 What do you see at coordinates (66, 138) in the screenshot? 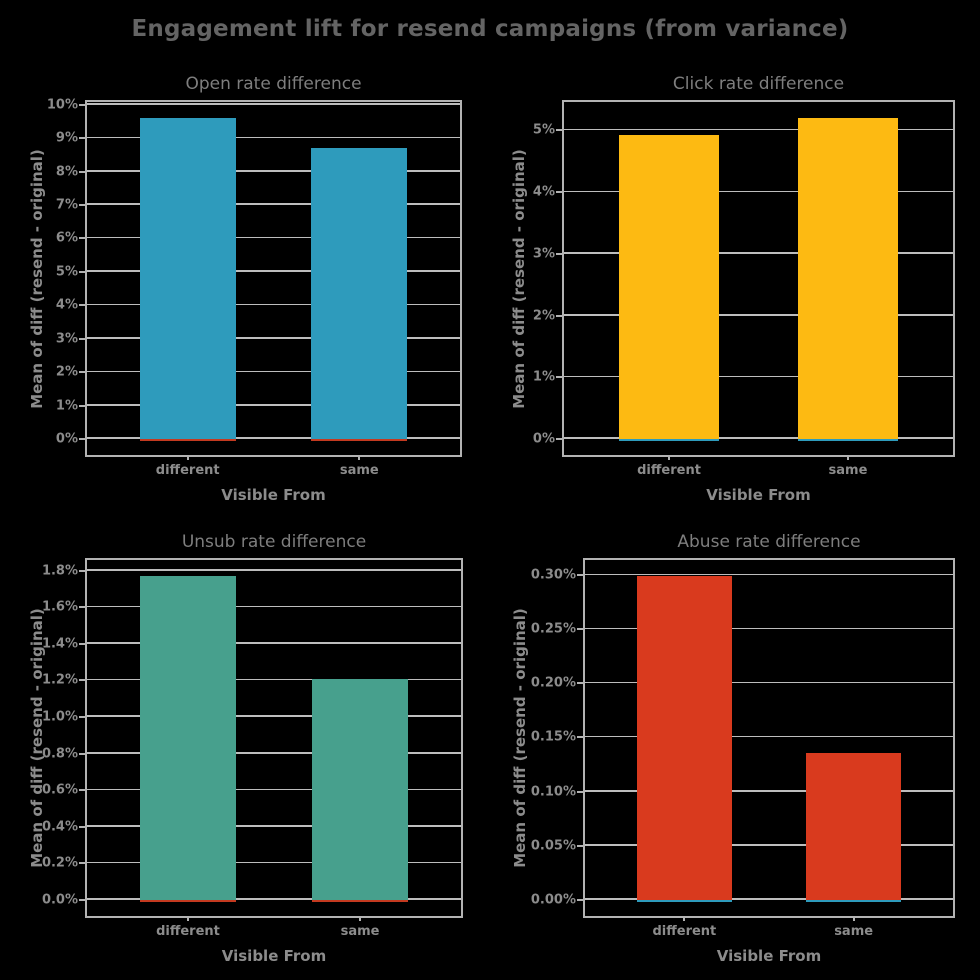
I see `y-tick-label: 9%` at bounding box center [66, 138].